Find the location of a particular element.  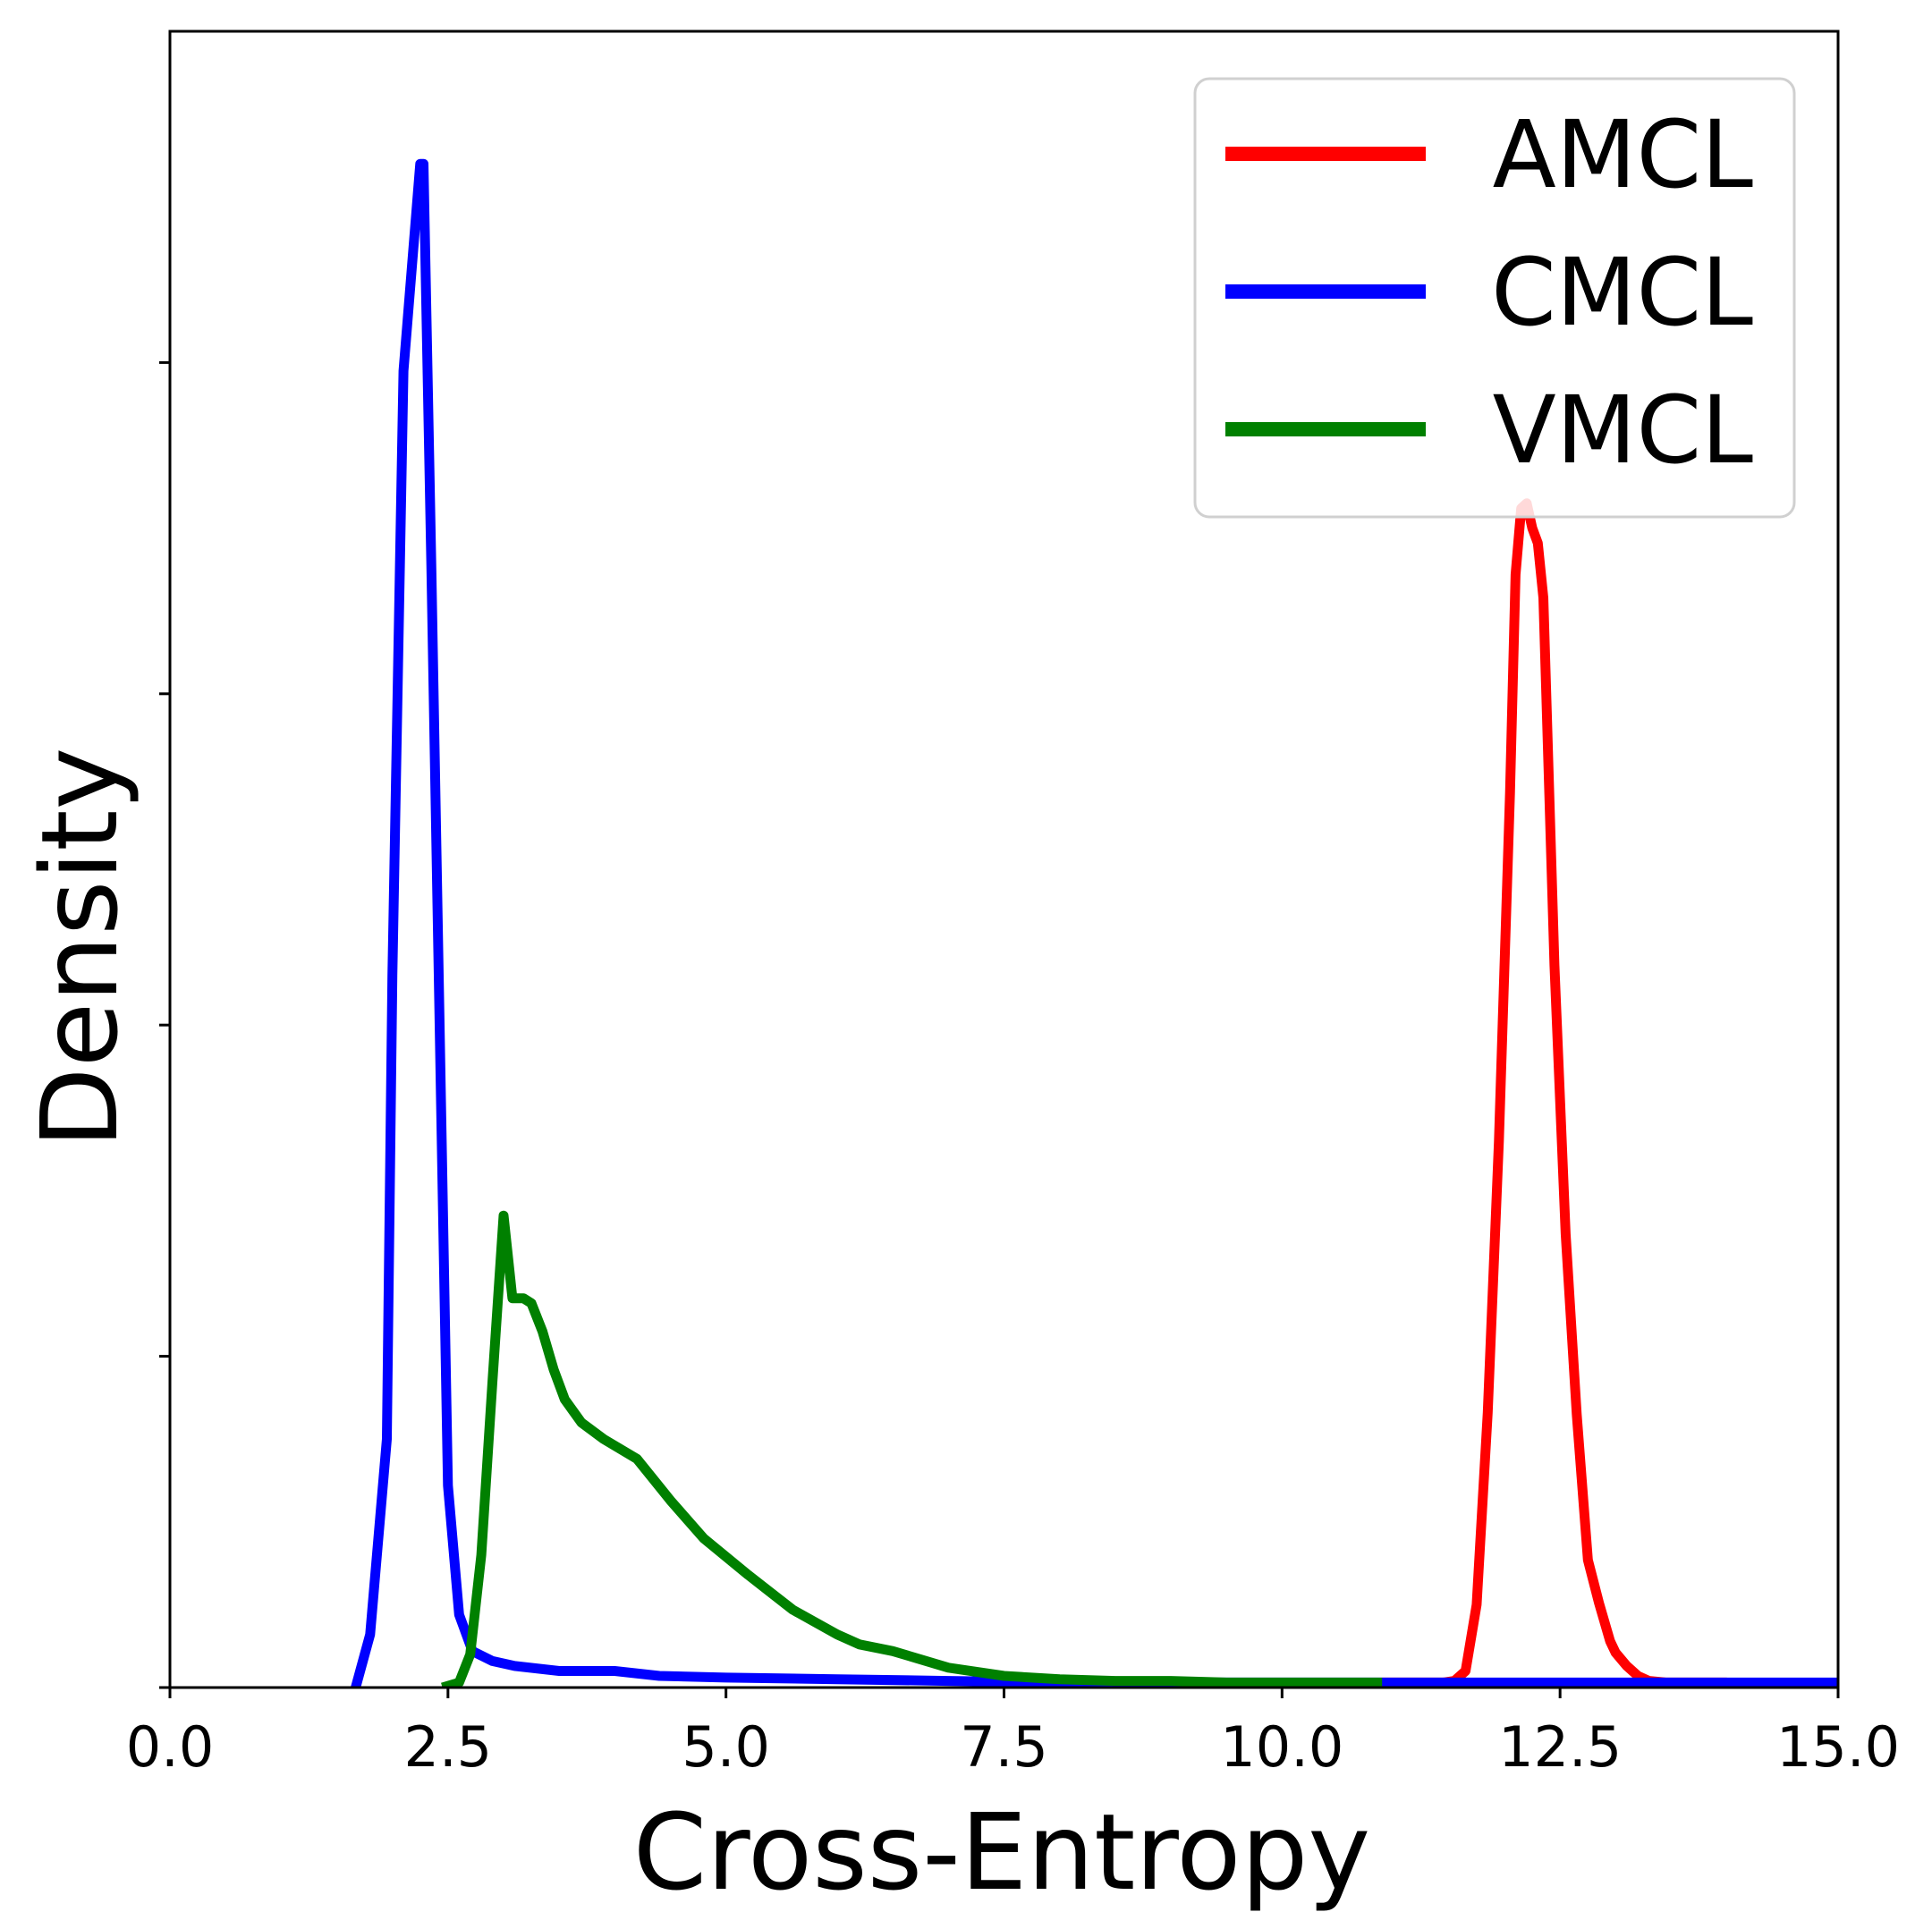

x-tick-label: 5.0 is located at coordinates (726, 1747).